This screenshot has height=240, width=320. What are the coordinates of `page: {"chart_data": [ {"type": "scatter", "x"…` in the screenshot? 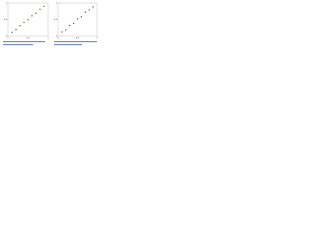 It's located at (50, 25).